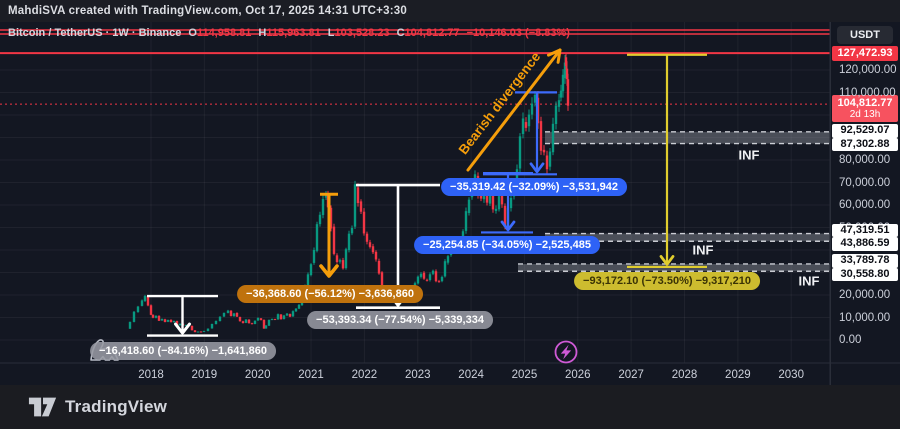  Describe the element at coordinates (865, 182) in the screenshot. I see `price-tick-label: 70,000.00` at that location.